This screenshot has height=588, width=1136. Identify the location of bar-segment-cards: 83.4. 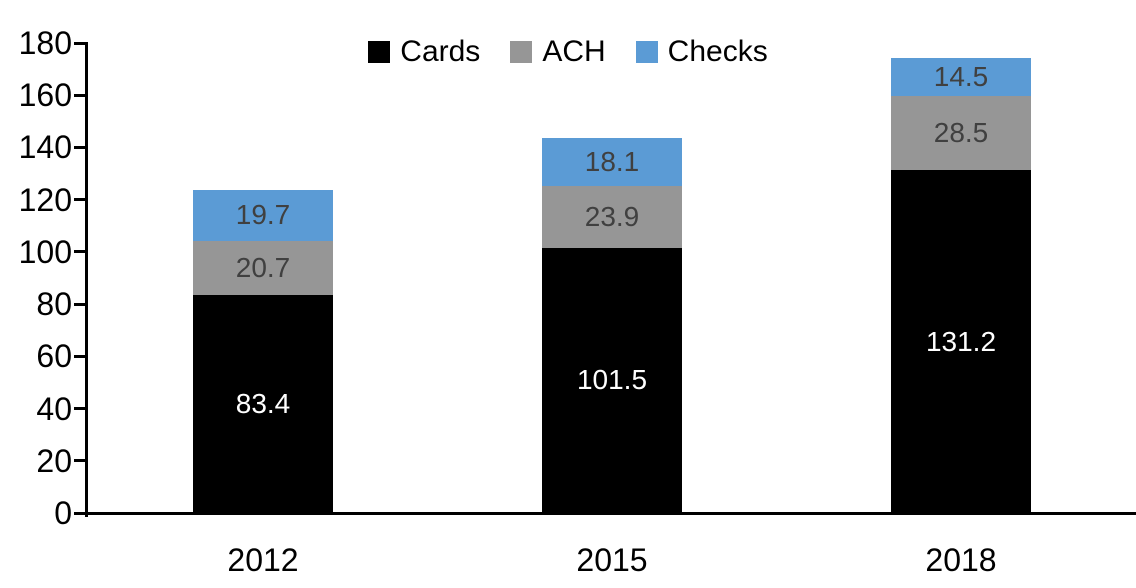
(263, 404).